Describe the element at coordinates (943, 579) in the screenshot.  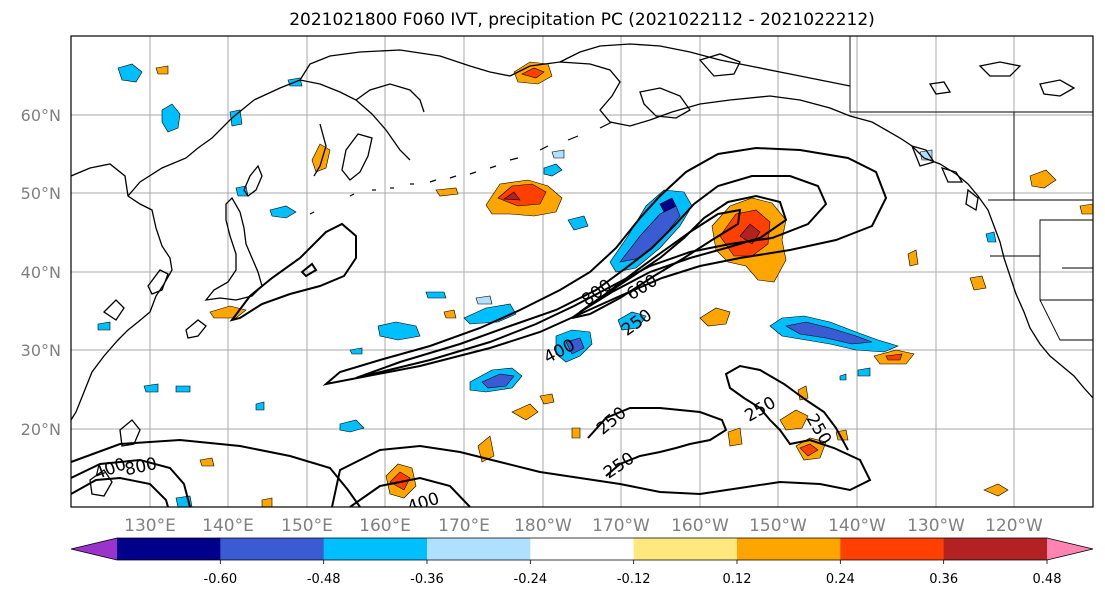
I see `colorbar-tick-label: 0.36` at that location.